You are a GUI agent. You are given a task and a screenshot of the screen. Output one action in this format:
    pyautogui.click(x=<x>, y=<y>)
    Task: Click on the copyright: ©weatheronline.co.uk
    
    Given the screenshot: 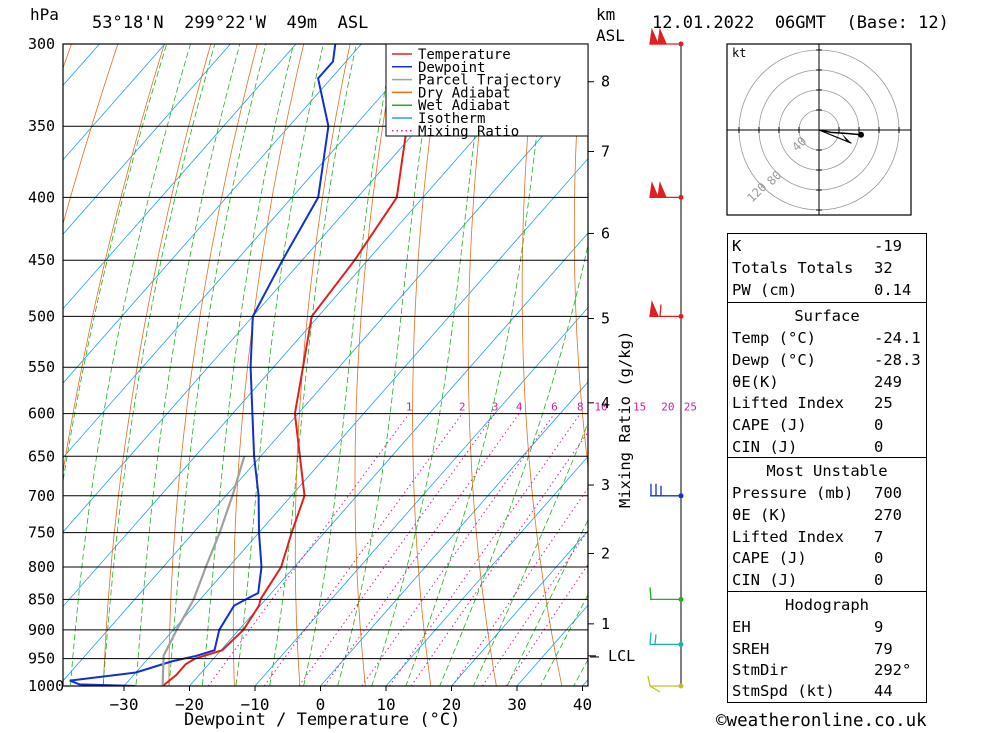 What is the action you would take?
    pyautogui.click(x=821, y=721)
    